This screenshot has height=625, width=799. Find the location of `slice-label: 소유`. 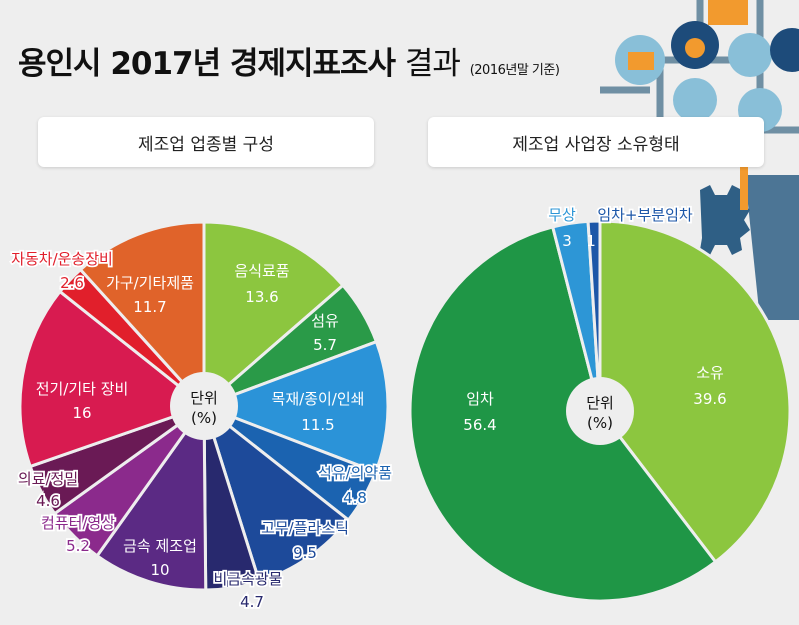

slice-label: 소유 is located at coordinates (710, 373).